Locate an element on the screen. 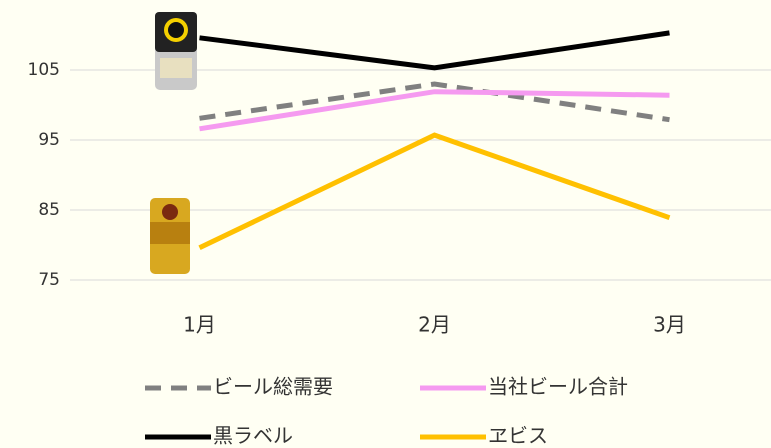 The height and width of the screenshot is (448, 771). y-tick-label: 105 is located at coordinates (44, 70).